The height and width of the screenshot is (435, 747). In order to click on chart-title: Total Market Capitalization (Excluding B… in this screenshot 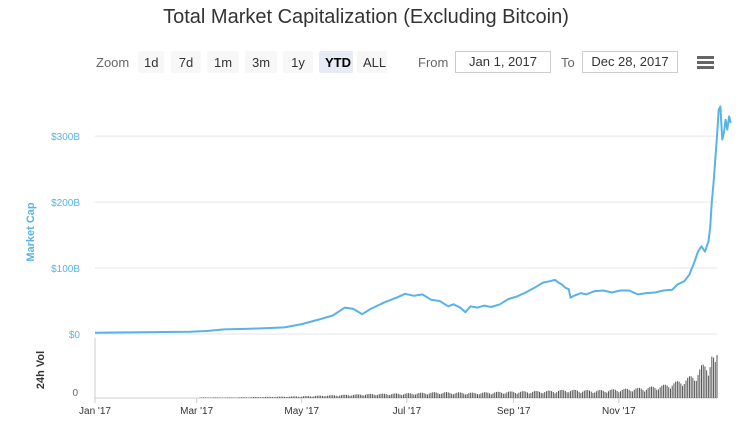, I will do `click(366, 17)`.